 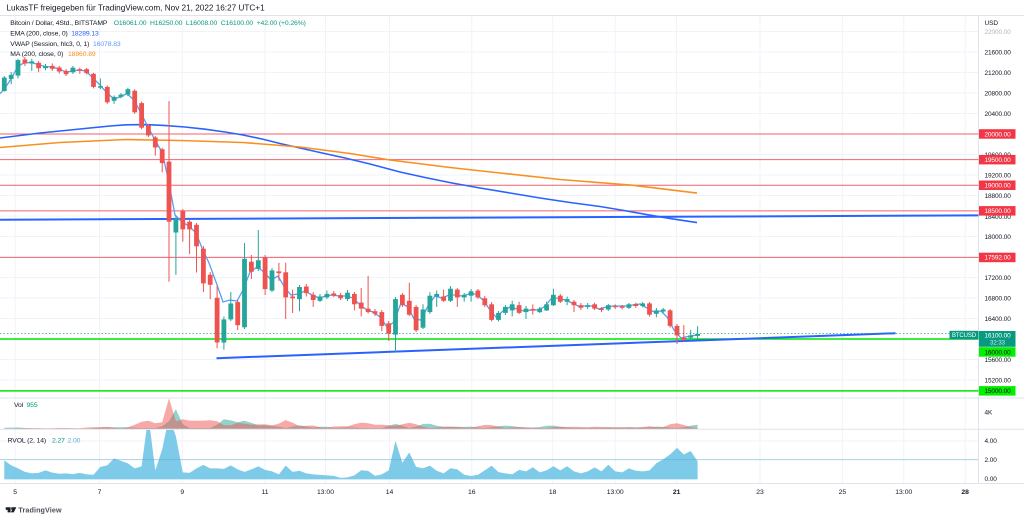 What do you see at coordinates (989, 412) in the screenshot?
I see `svg-text: 4K` at bounding box center [989, 412].